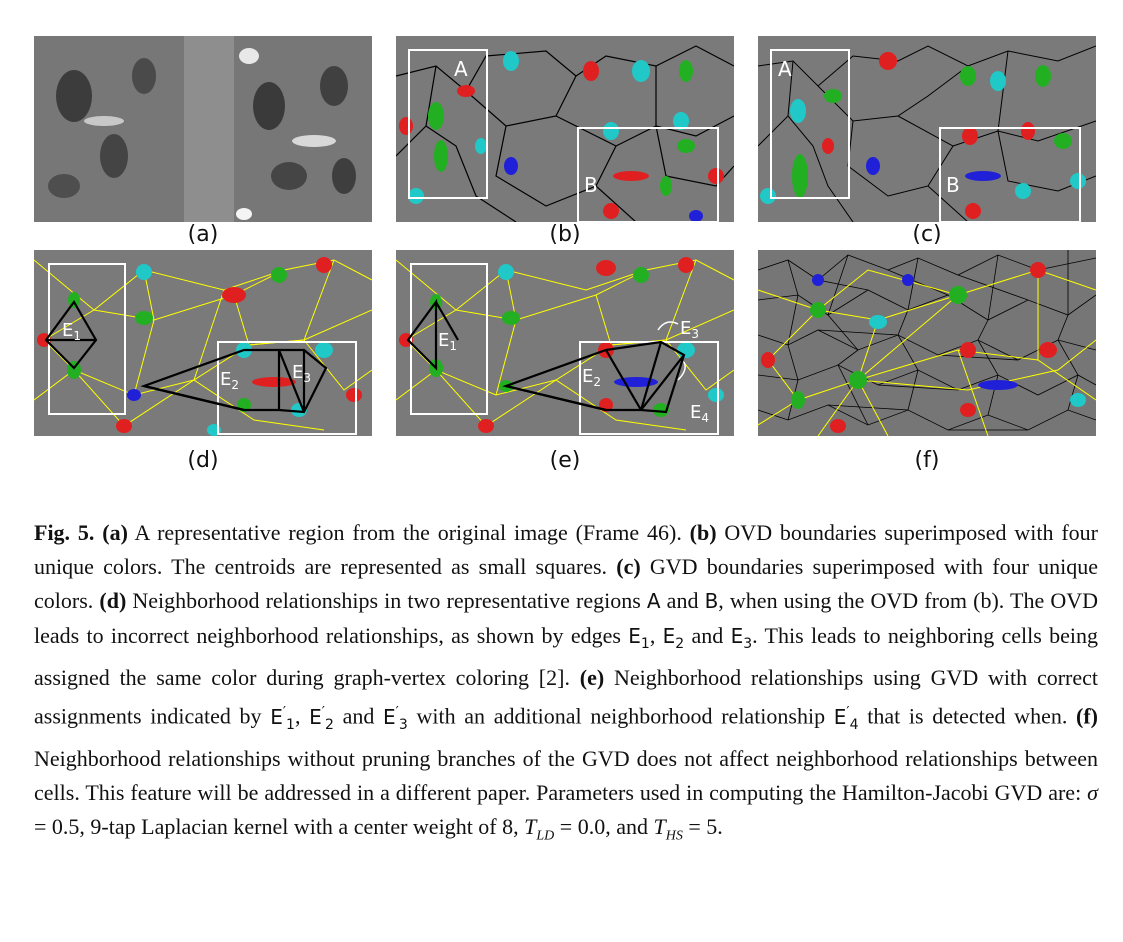  I want to click on t-hs-eq: =, so click(694, 827).